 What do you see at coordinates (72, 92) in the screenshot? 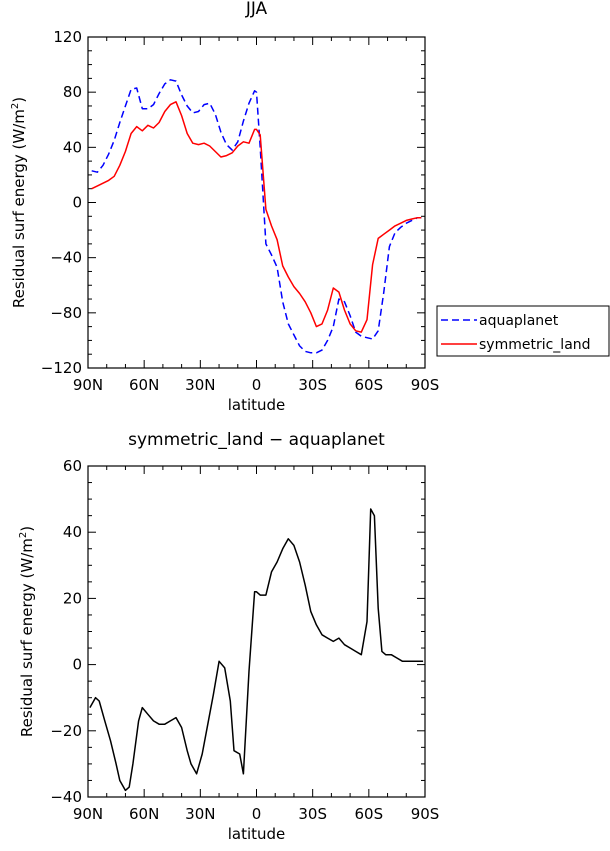
I see `y-tick-label: 80` at bounding box center [72, 92].